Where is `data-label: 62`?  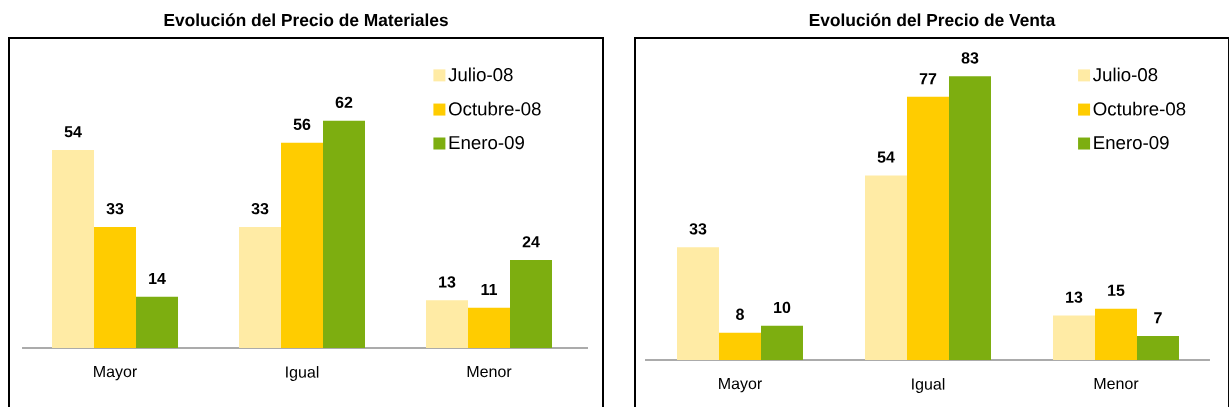 data-label: 62 is located at coordinates (344, 102).